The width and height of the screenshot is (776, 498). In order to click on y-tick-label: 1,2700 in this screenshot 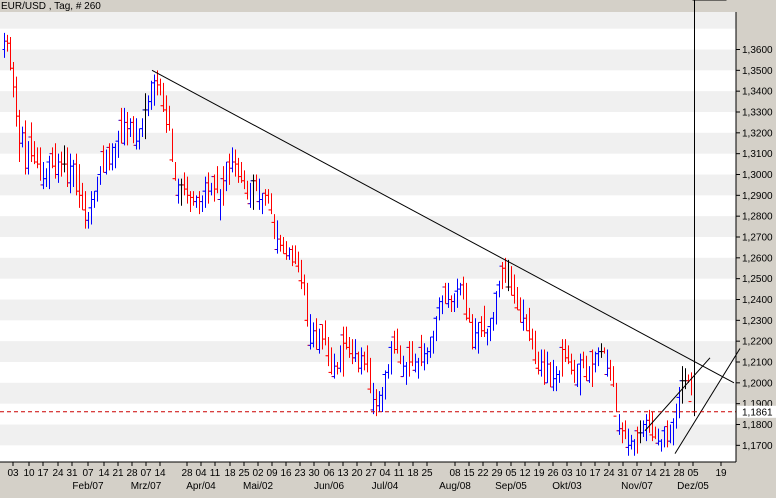, I will do `click(757, 238)`.